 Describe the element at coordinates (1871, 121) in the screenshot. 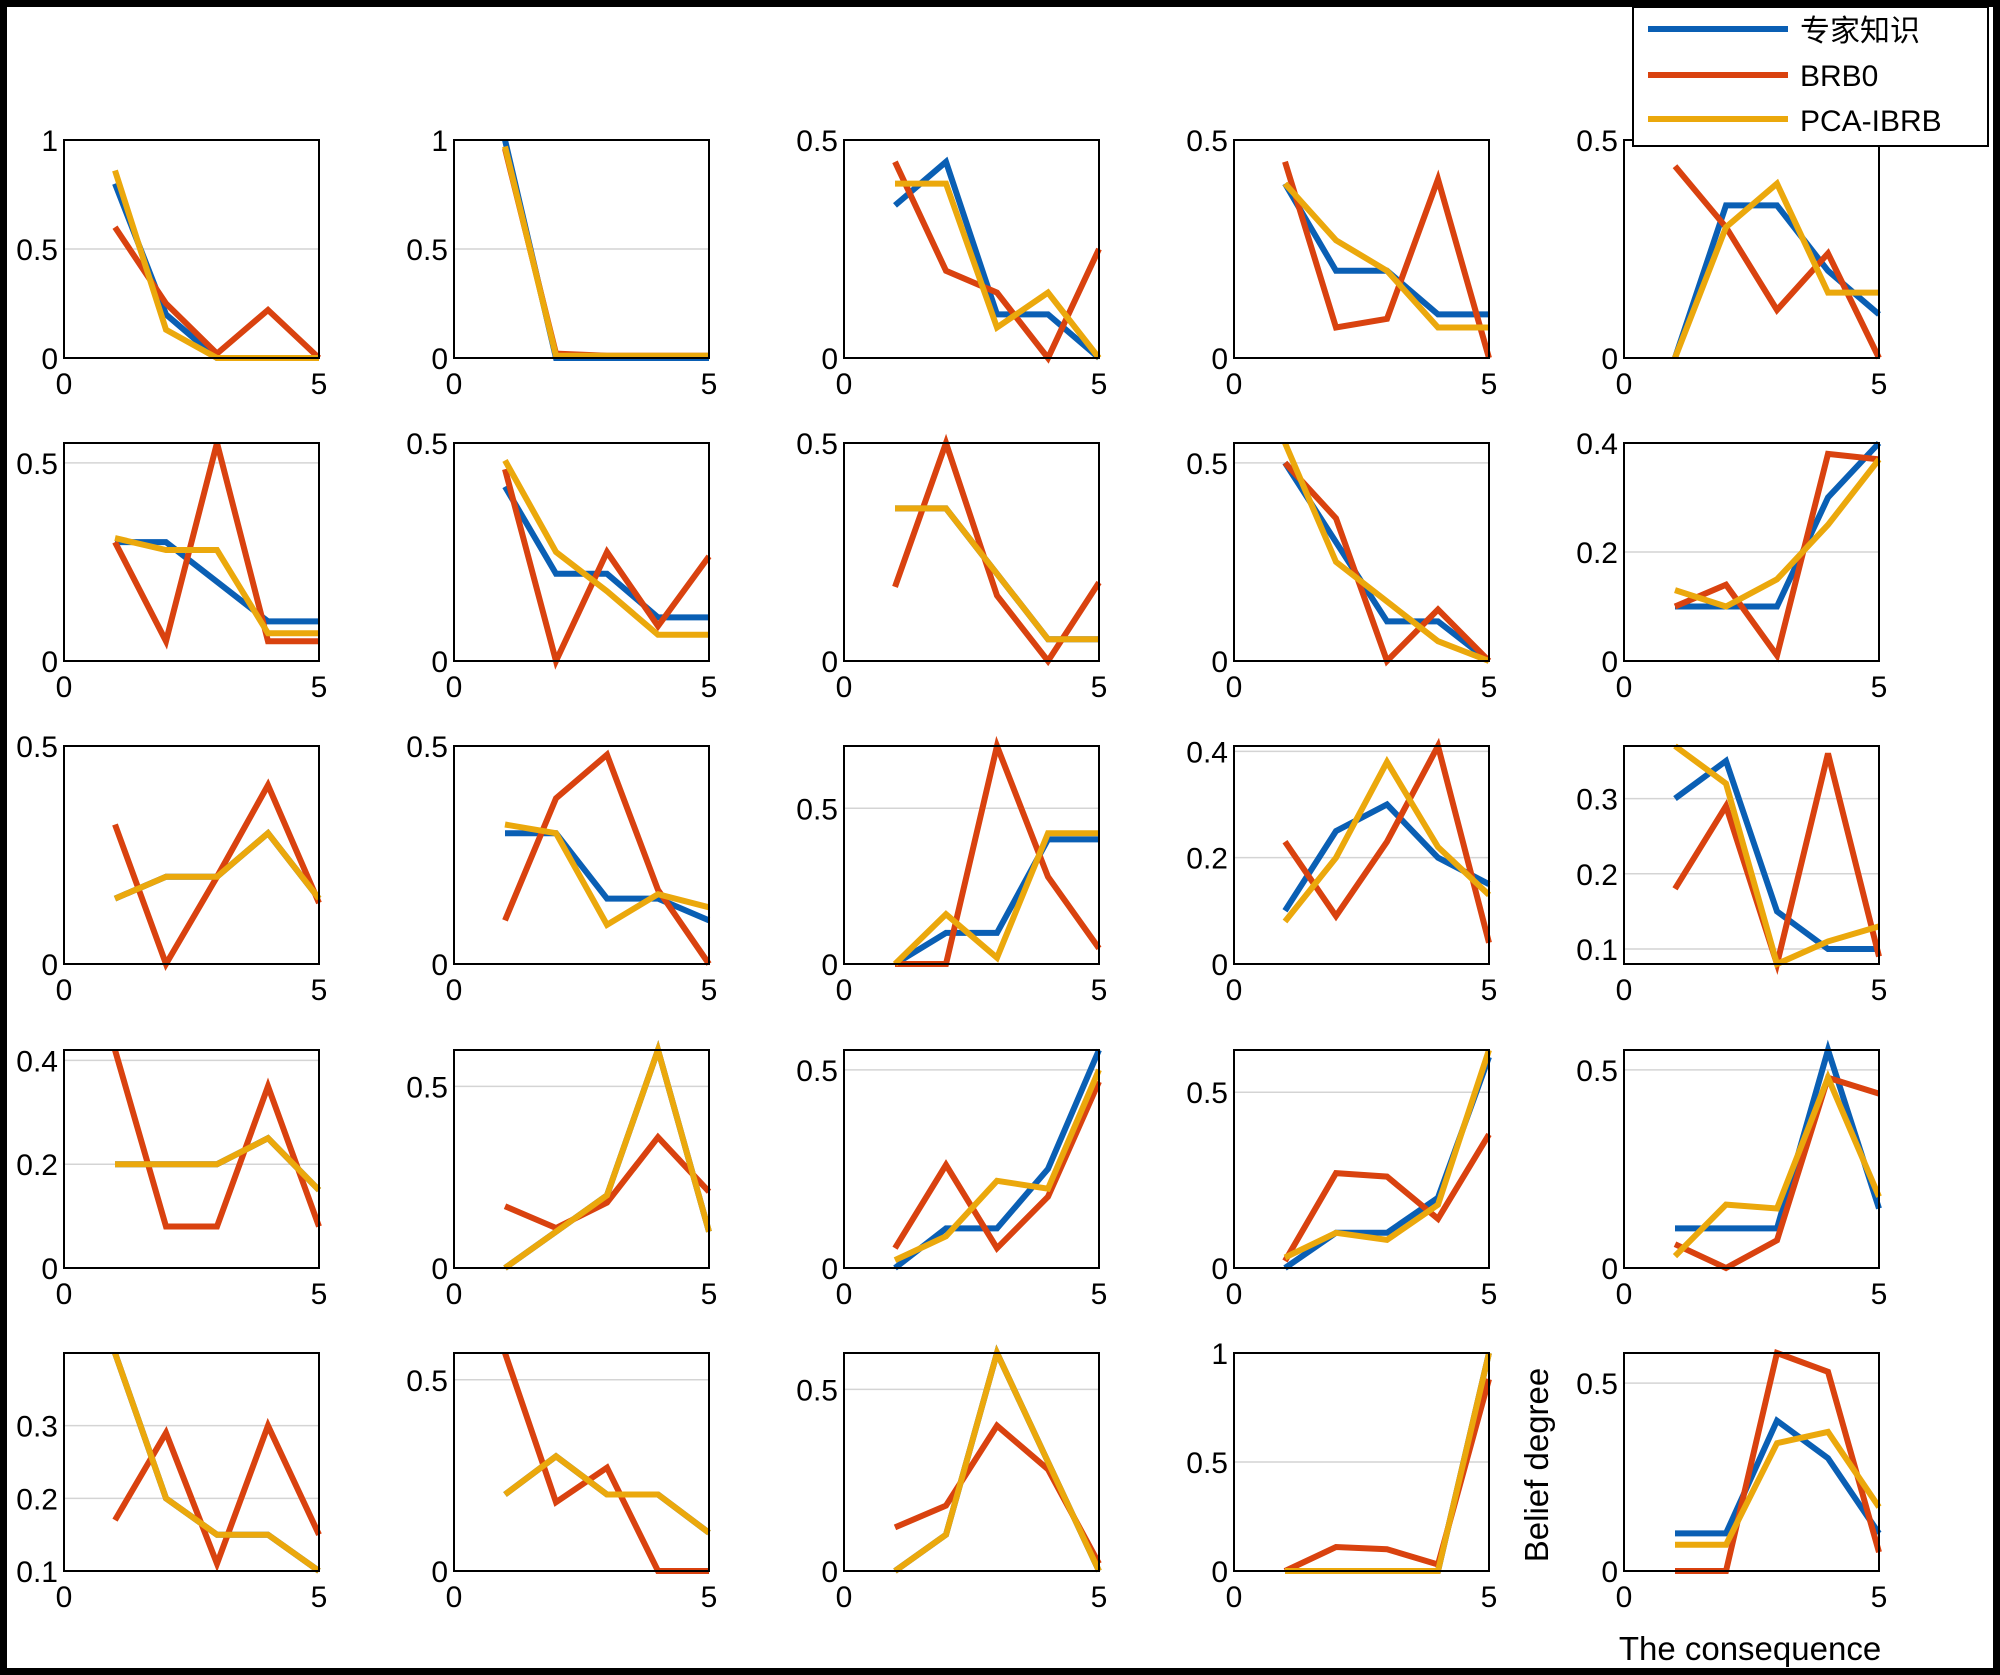

I see `legend-label-pca-ibrb: PCA-IBRB` at that location.